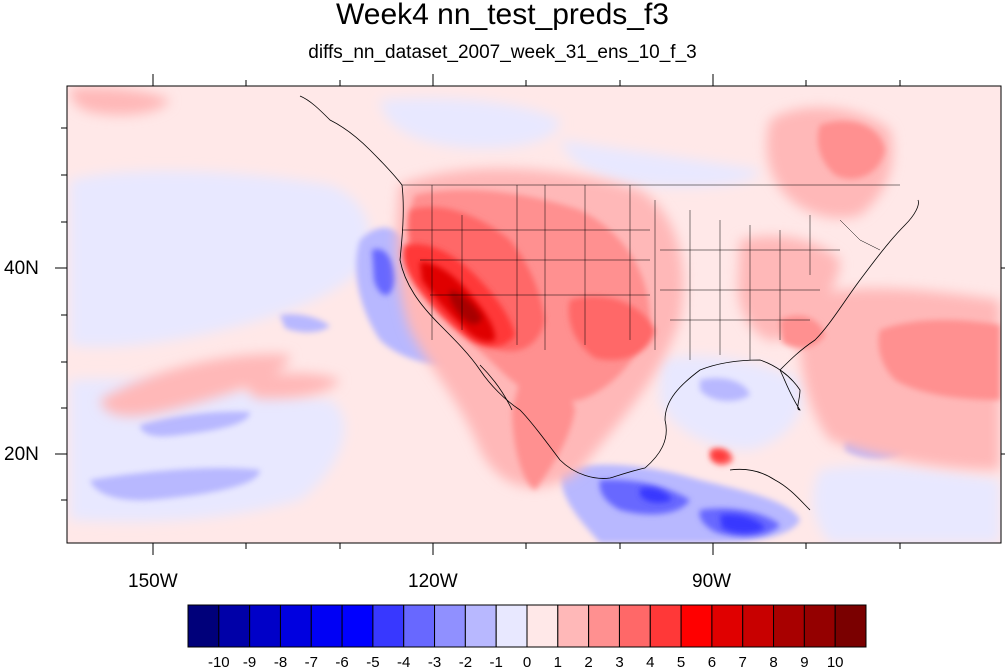 Image resolution: width=1005 pixels, height=672 pixels. Describe the element at coordinates (21, 454) in the screenshot. I see `lat-label-20n: 20N` at that location.